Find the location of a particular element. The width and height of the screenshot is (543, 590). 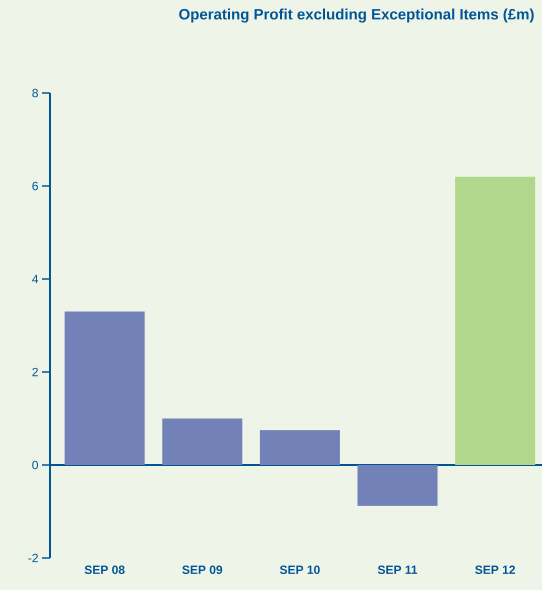

x-tick-label: SEP 09 is located at coordinates (202, 570).